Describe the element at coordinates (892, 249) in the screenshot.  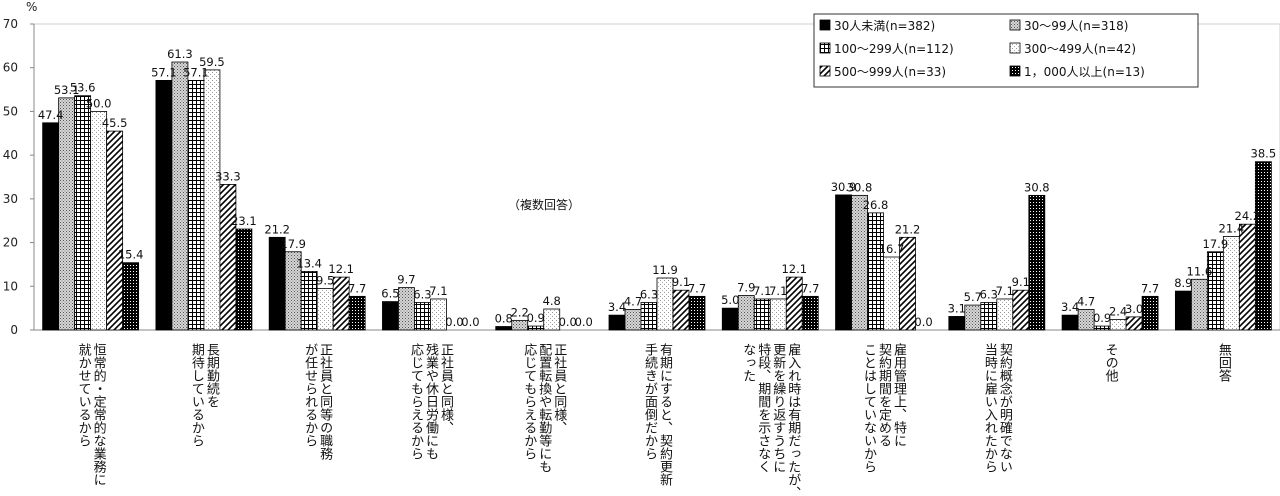
I see `data-label: 16.7` at that location.